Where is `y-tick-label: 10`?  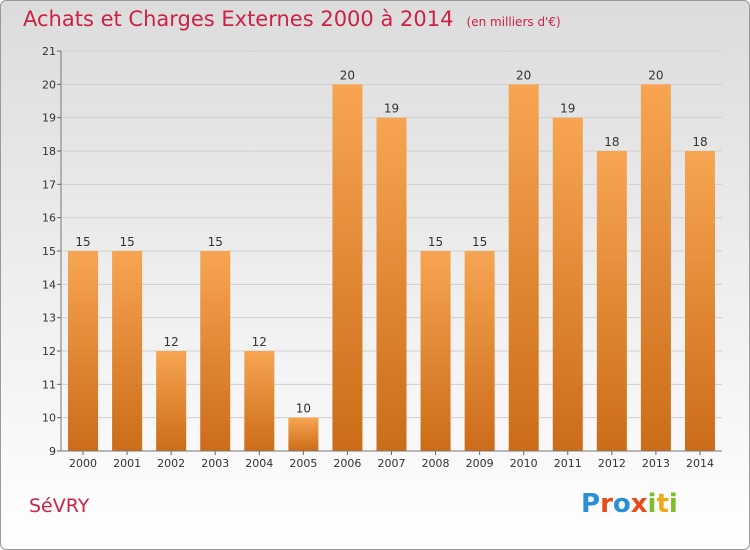
y-tick-label: 10 is located at coordinates (49, 418).